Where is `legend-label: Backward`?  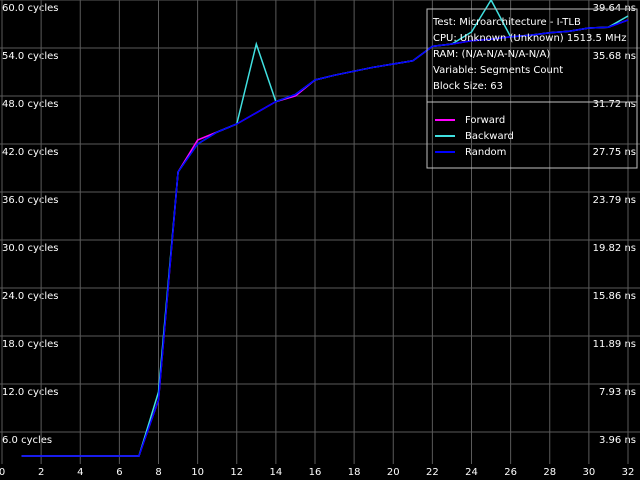 legend-label: Backward is located at coordinates (489, 136).